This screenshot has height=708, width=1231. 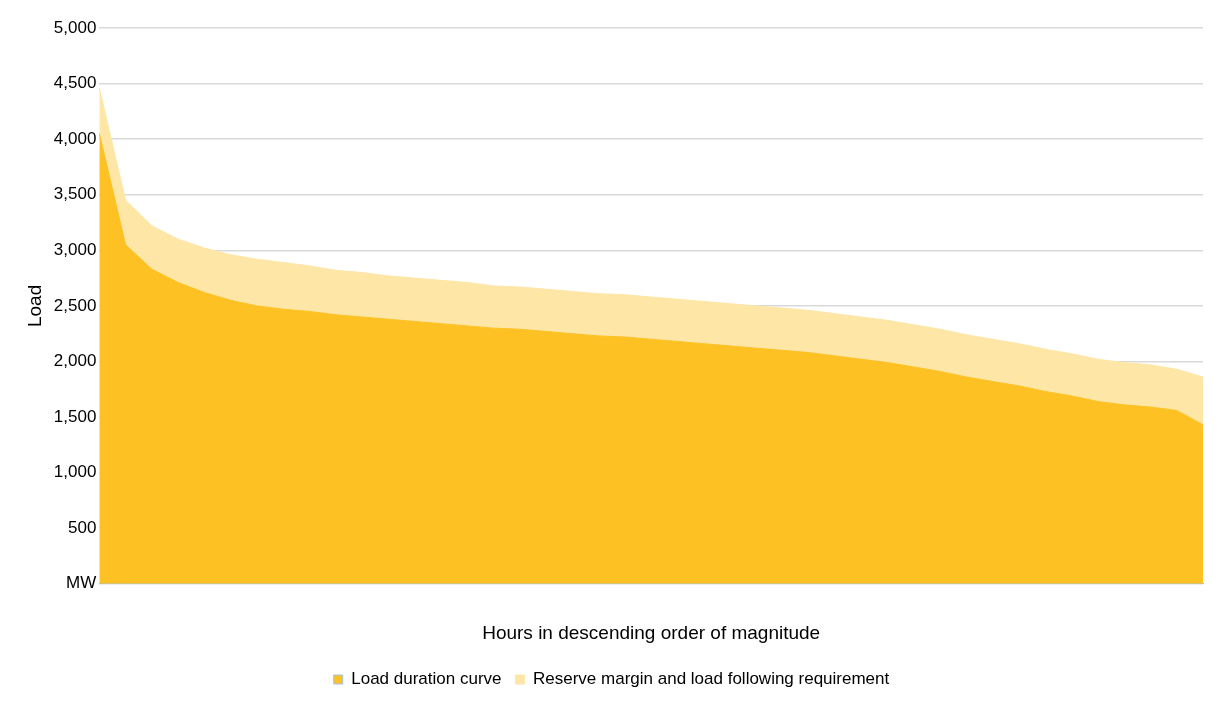 What do you see at coordinates (82, 527) in the screenshot?
I see `y-tick-label: 500` at bounding box center [82, 527].